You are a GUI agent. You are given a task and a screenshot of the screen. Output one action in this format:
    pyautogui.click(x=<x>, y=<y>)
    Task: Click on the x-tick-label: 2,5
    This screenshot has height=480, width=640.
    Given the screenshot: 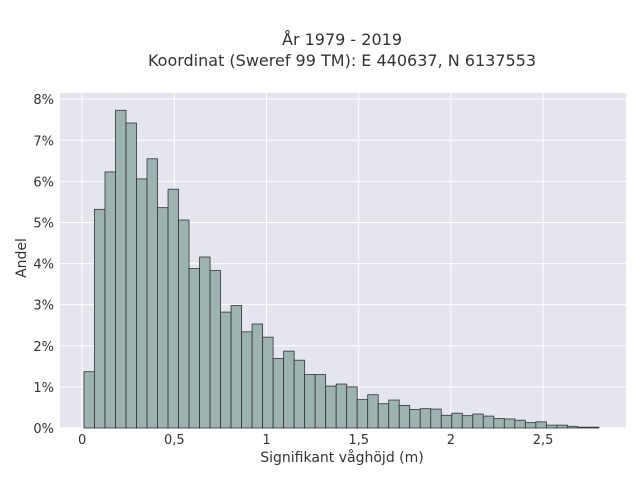 What is the action you would take?
    pyautogui.click(x=543, y=440)
    